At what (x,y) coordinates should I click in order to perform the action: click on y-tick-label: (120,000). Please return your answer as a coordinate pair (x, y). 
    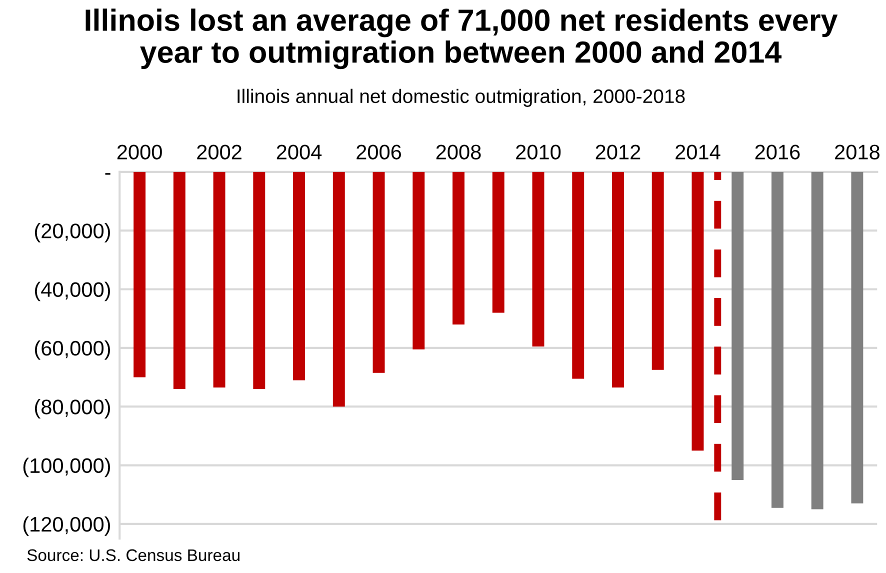
    Looking at the image, I should click on (66, 526).